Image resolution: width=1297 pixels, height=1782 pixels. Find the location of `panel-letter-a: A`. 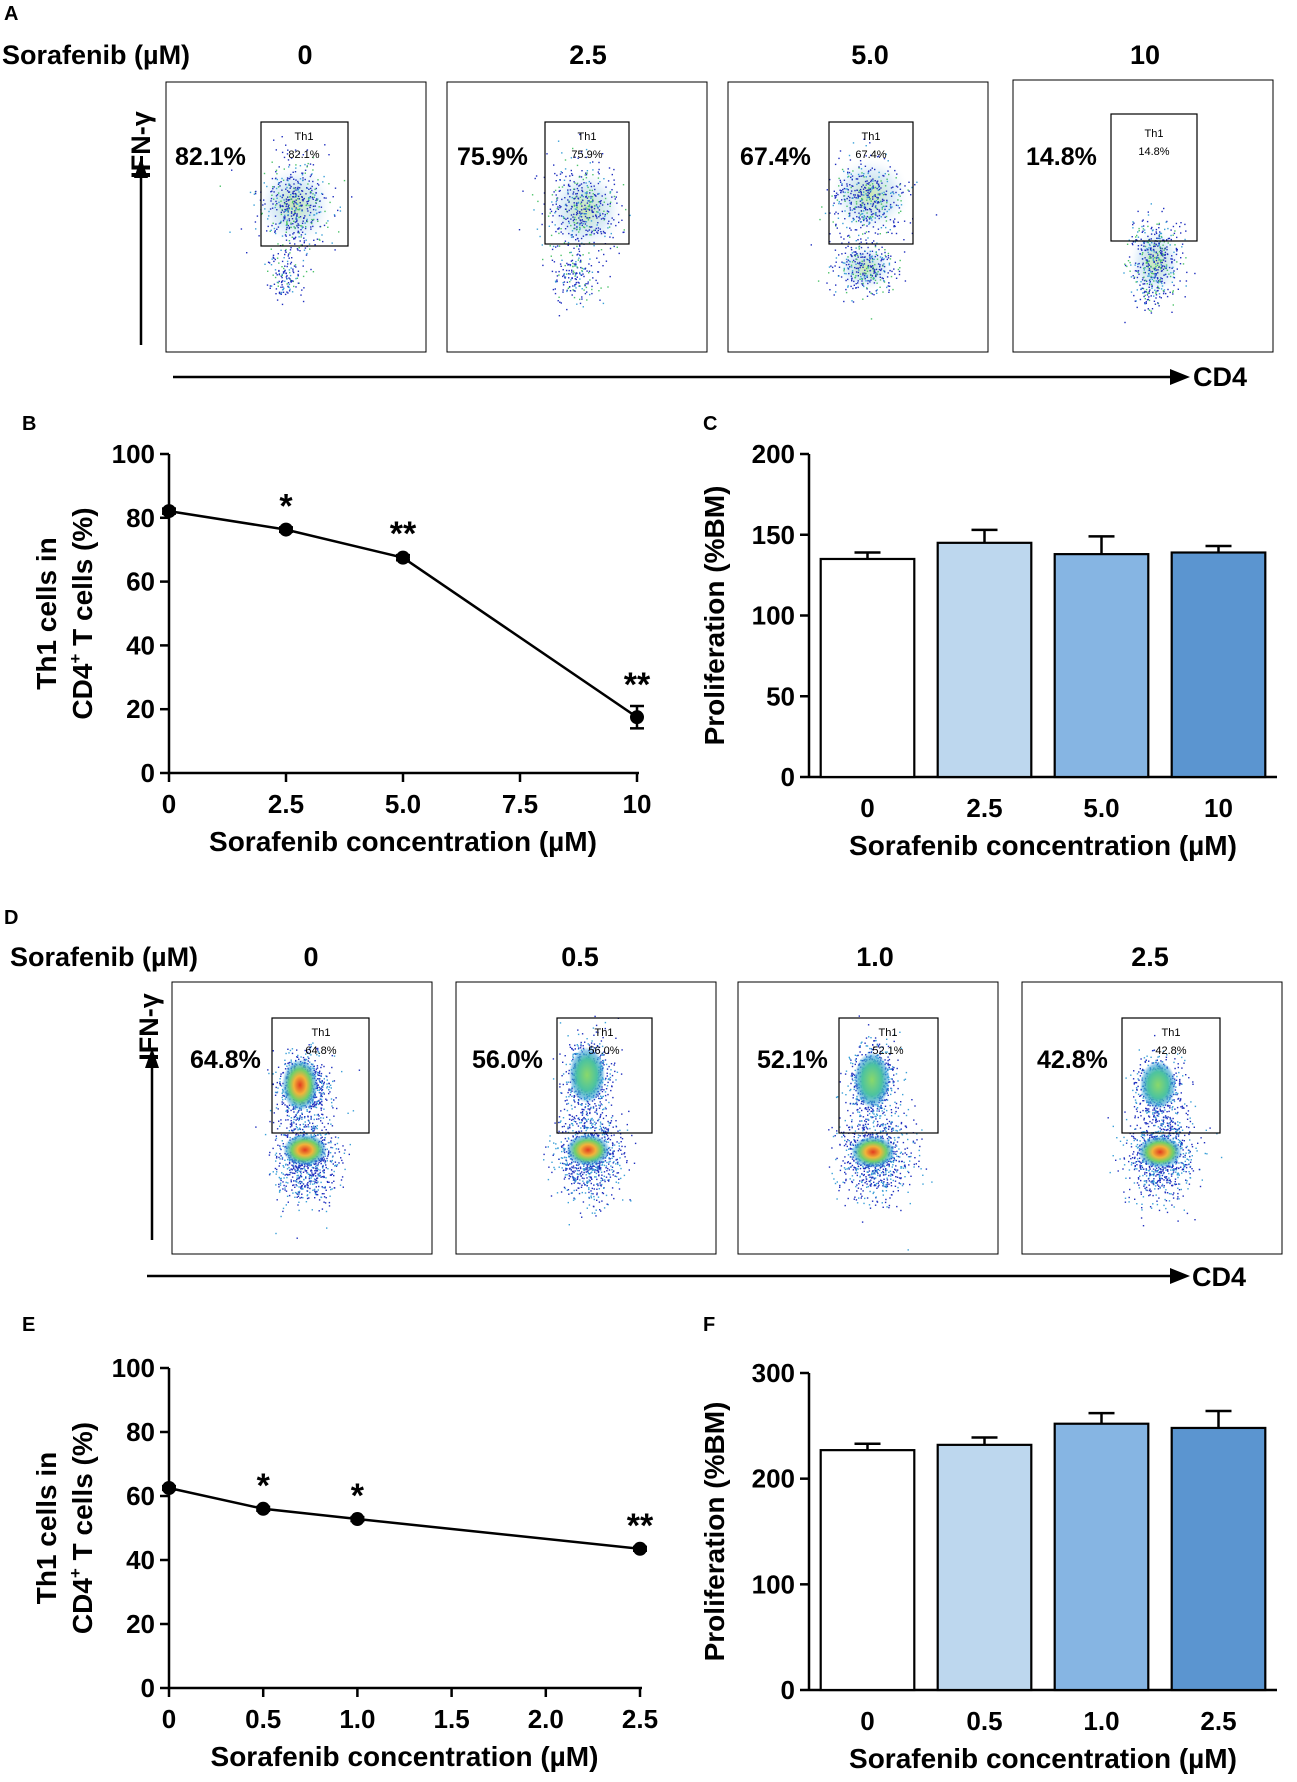

panel-letter-a: A is located at coordinates (11, 14).